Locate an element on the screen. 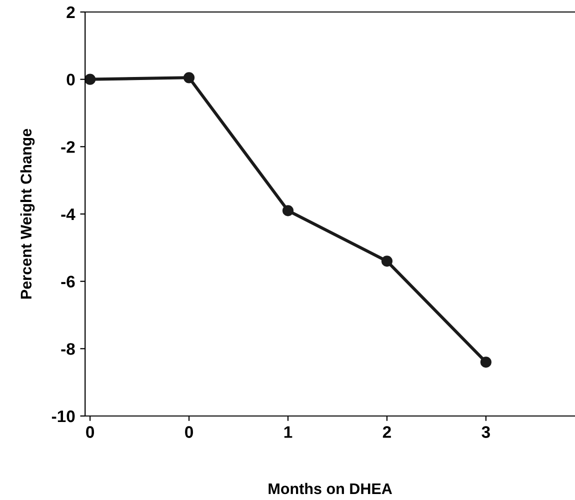 The width and height of the screenshot is (575, 500). y-tick-label: -8 is located at coordinates (68, 349).